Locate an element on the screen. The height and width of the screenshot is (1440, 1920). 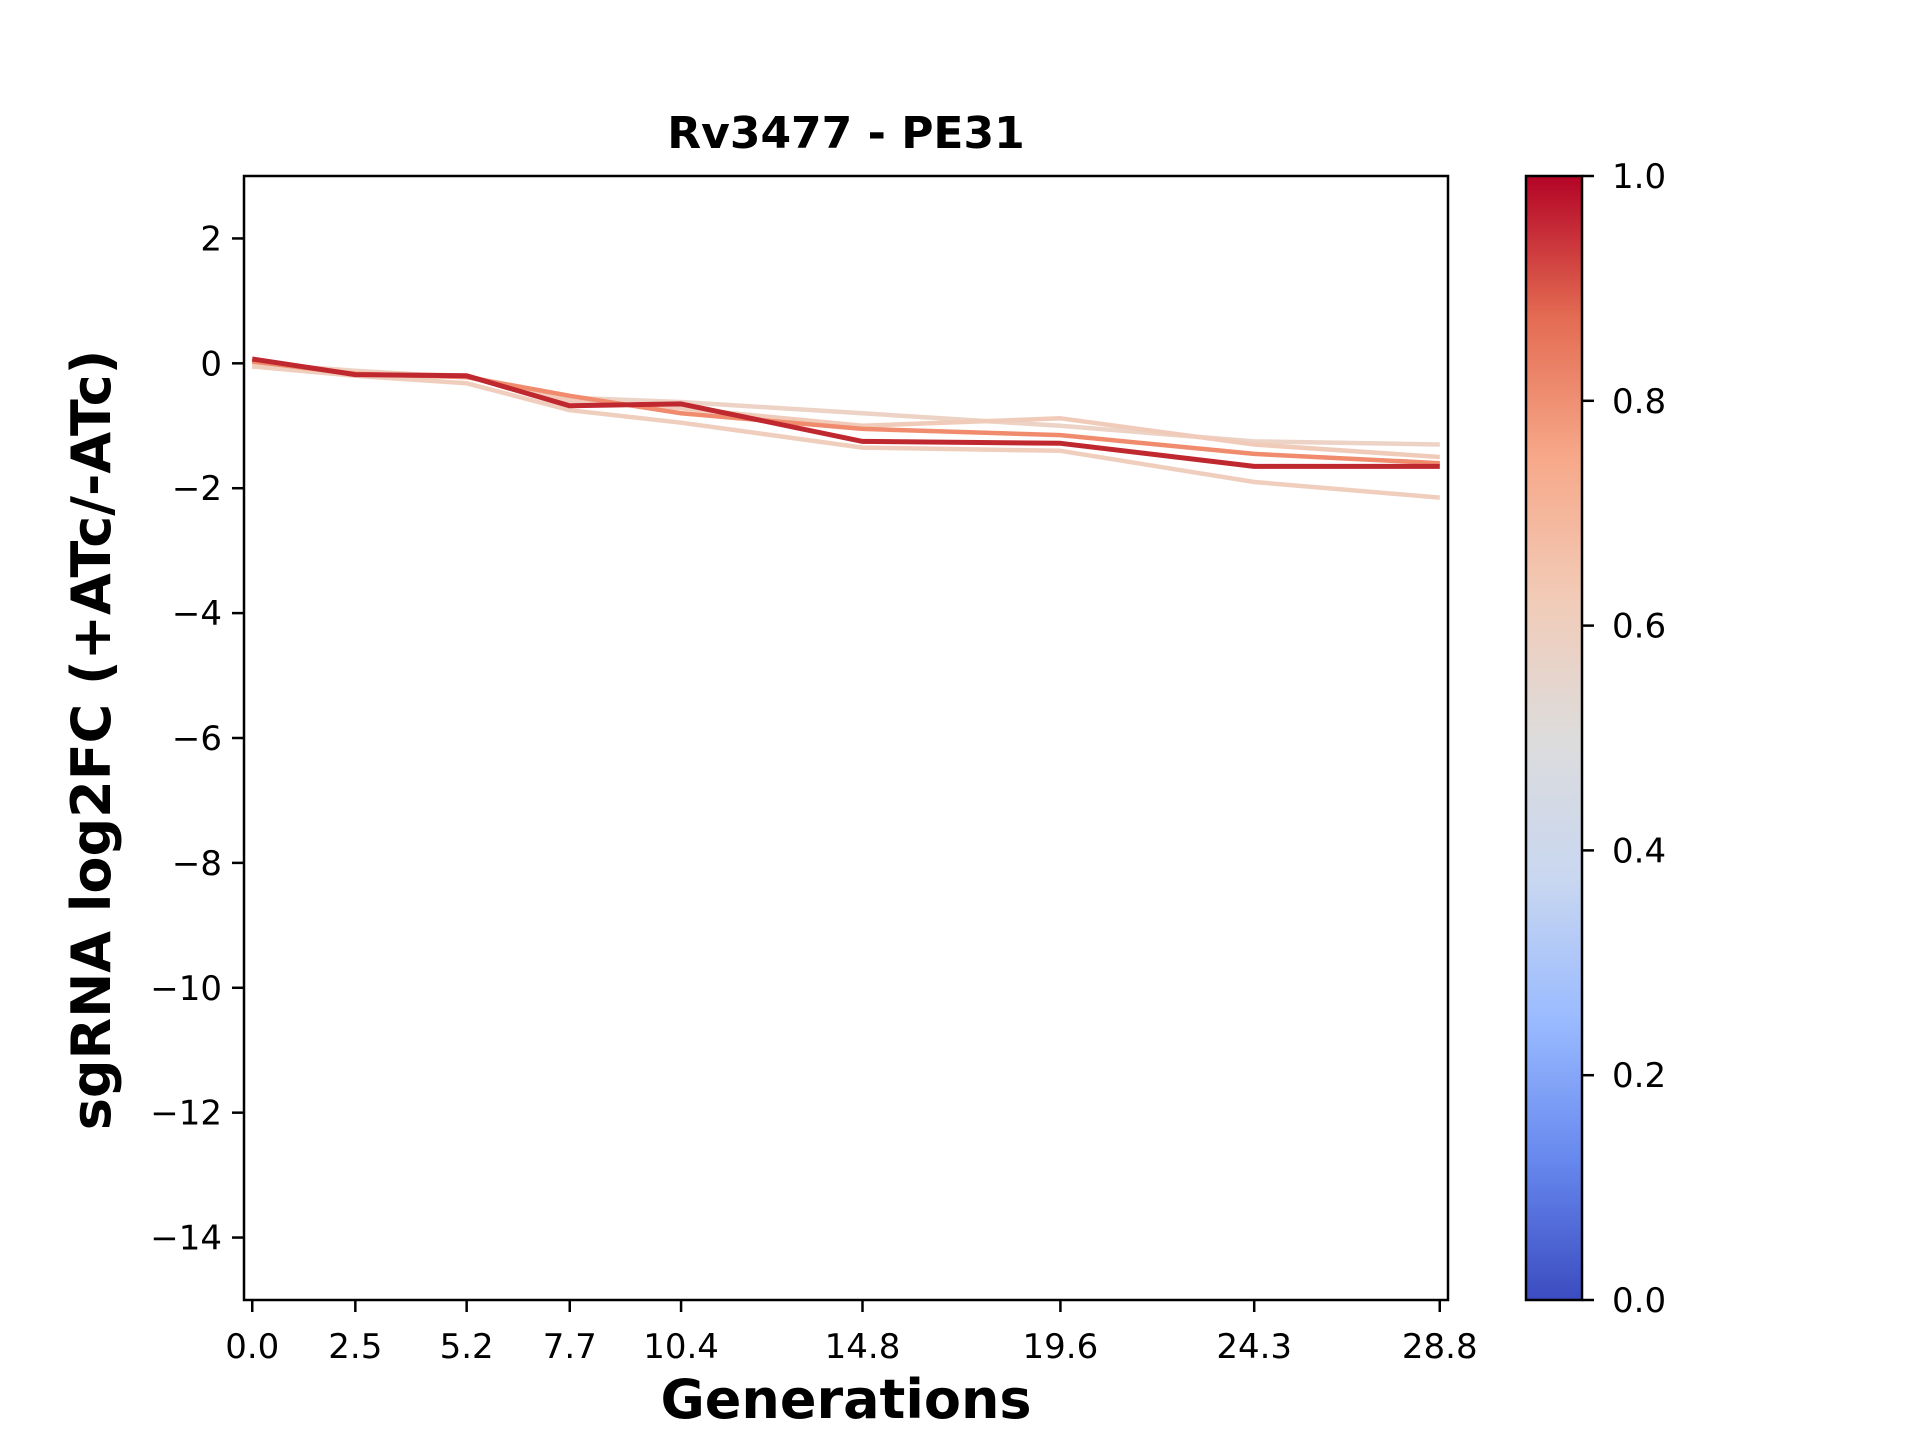
x-axis: 0.0 2.5 5.2 7.7 10.4 14.8 19.6 24.3 28.8 is located at coordinates (851, 1333).